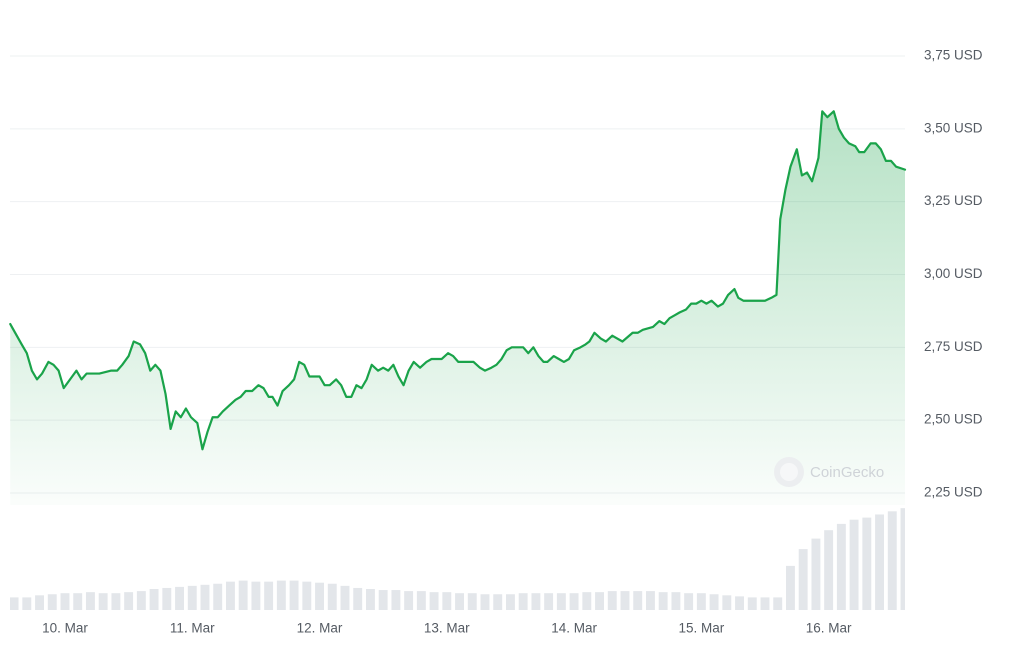 This screenshot has width=1024, height=653. Describe the element at coordinates (953, 346) in the screenshot. I see `y-tick-label: 2,75 USD` at that location.